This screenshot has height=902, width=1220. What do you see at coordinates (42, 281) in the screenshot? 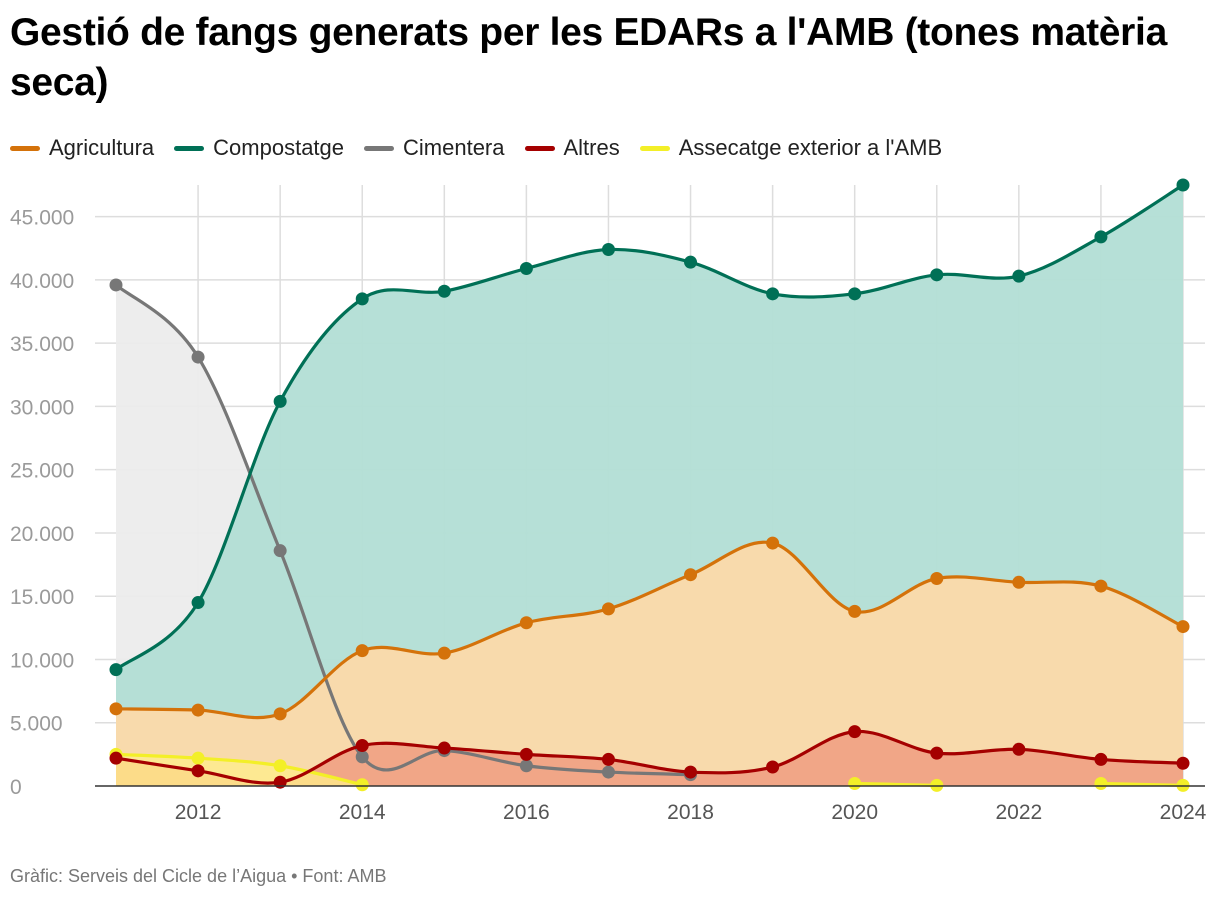
I see `y-tick-label: 40.000` at bounding box center [42, 281].